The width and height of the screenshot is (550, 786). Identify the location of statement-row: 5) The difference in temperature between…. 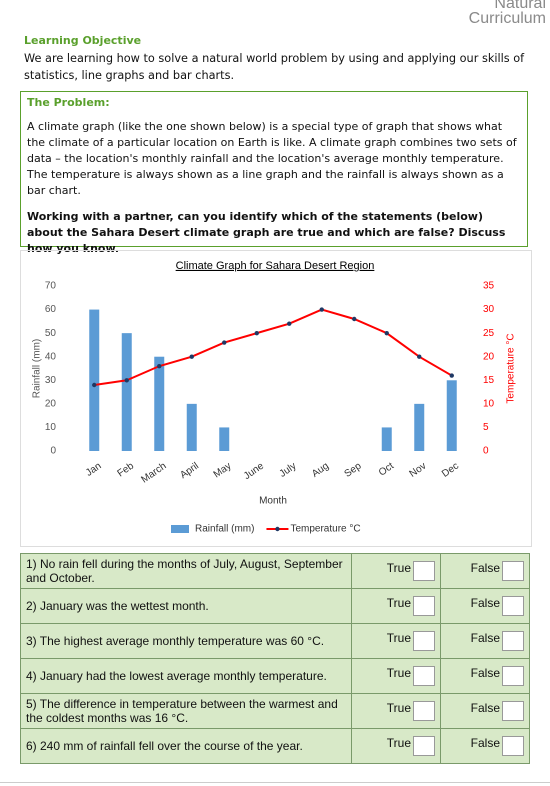
(275, 711).